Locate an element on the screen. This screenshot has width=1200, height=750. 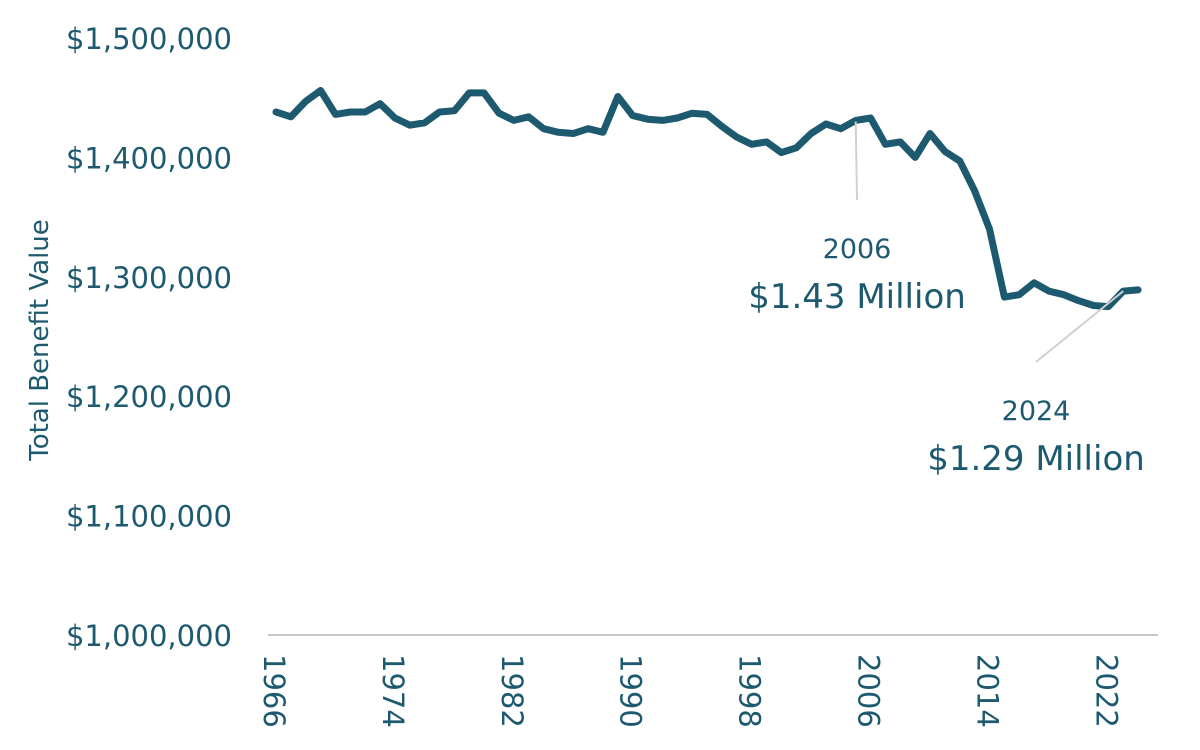
y-axis-title-group: Total Benefit Value is located at coordinates (40, 340).